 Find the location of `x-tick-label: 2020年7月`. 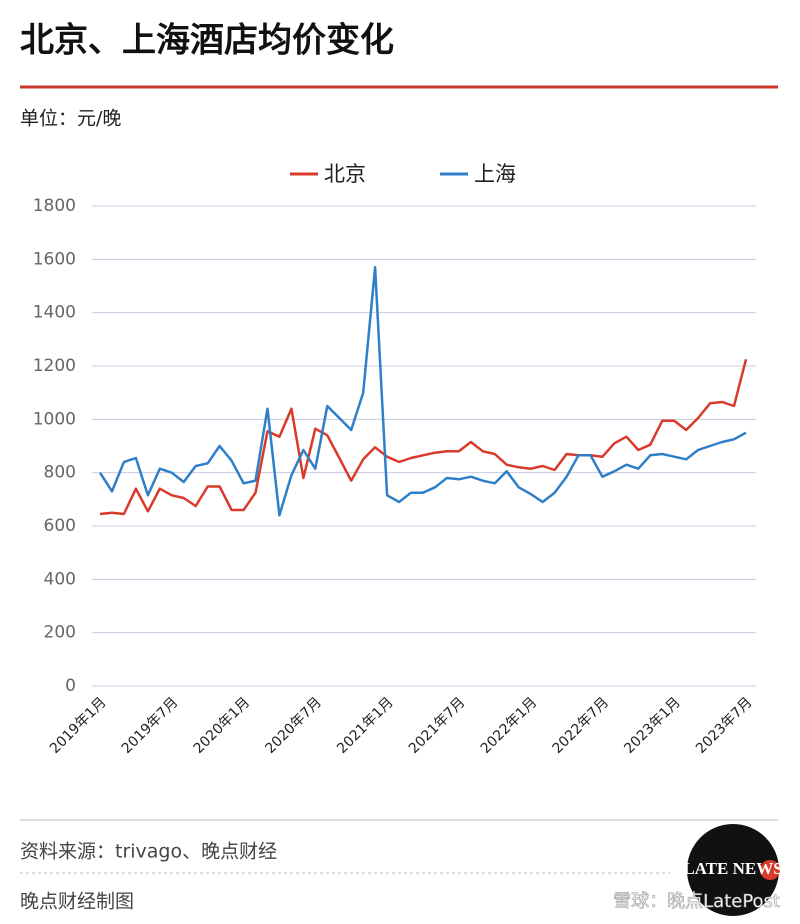

x-tick-label: 2020年7月 is located at coordinates (293, 725).